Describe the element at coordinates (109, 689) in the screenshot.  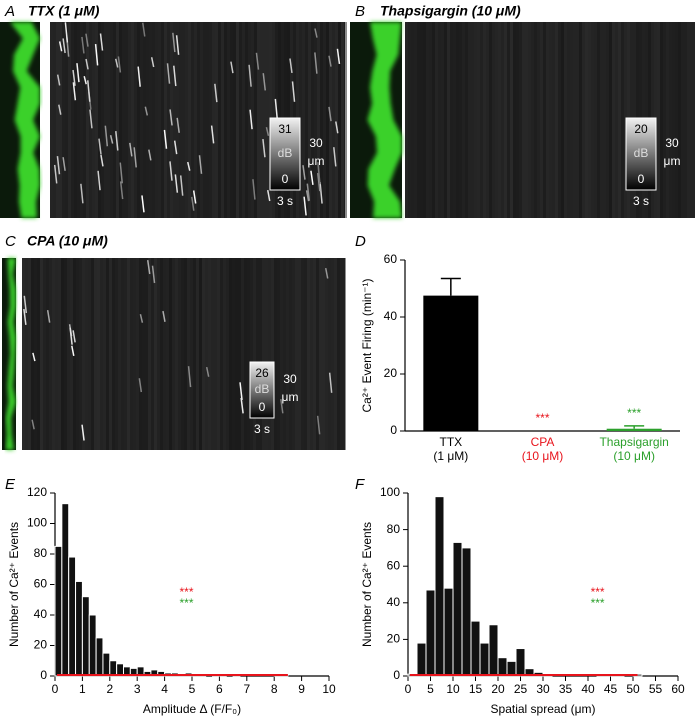
I see `x-tick-label: 2` at that location.